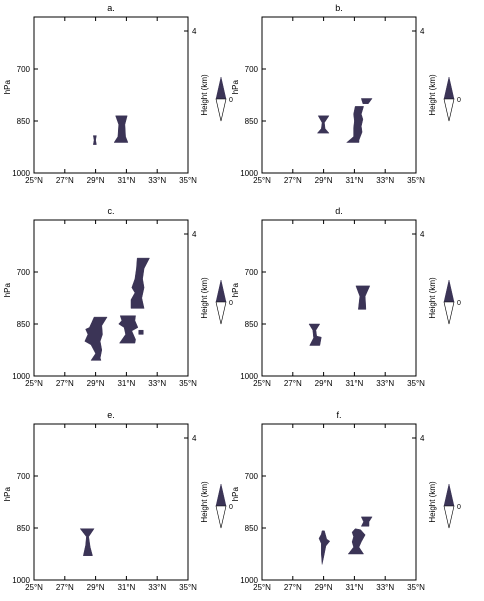 Image resolution: width=484 pixels, height=601 pixels. Describe the element at coordinates (339, 211) in the screenshot. I see `panel-label: d.` at that location.